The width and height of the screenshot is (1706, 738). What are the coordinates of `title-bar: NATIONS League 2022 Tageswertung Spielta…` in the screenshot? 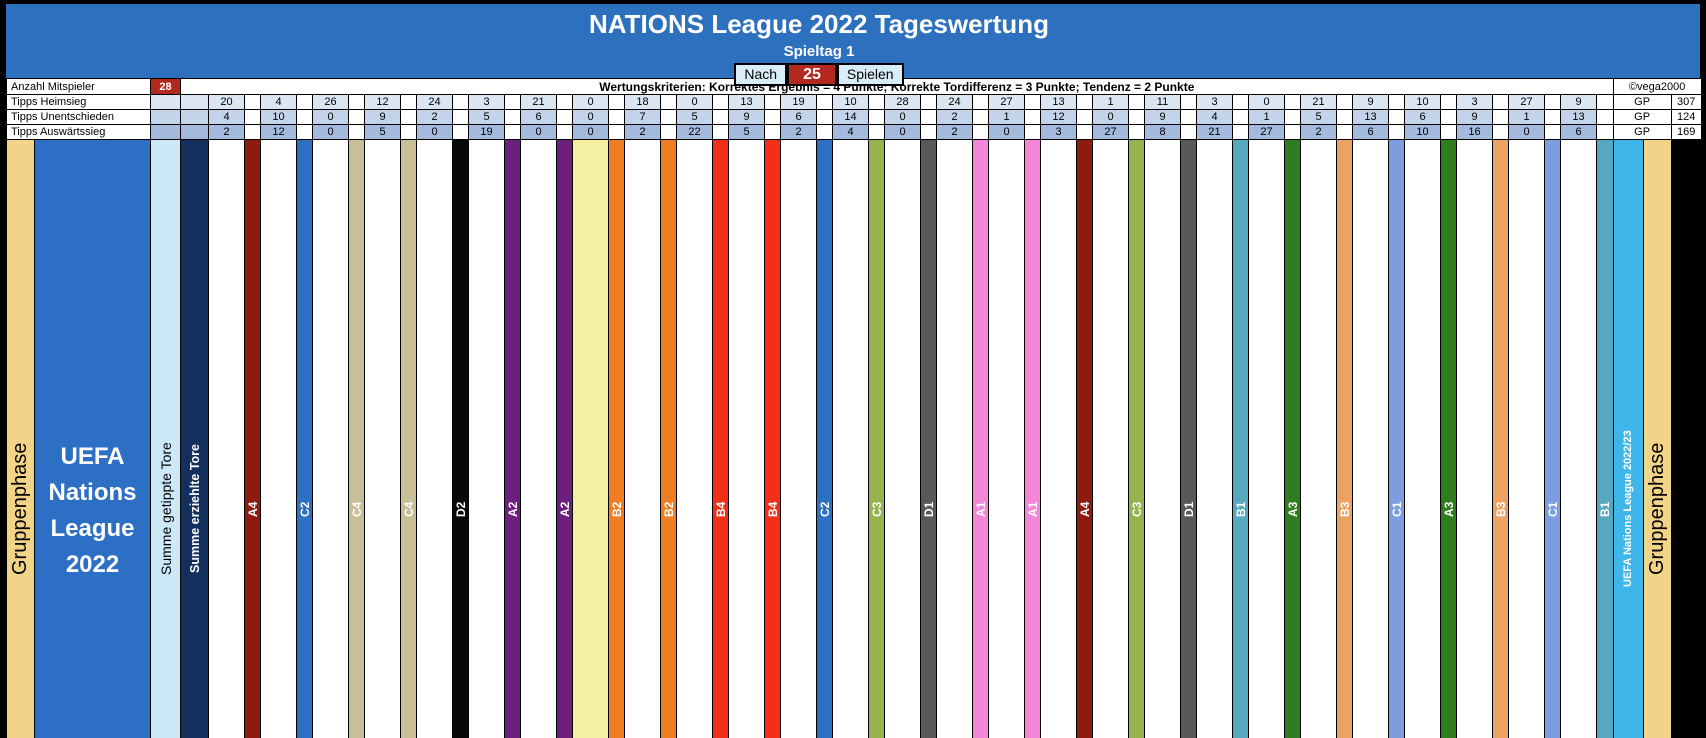 It's located at (853, 45).